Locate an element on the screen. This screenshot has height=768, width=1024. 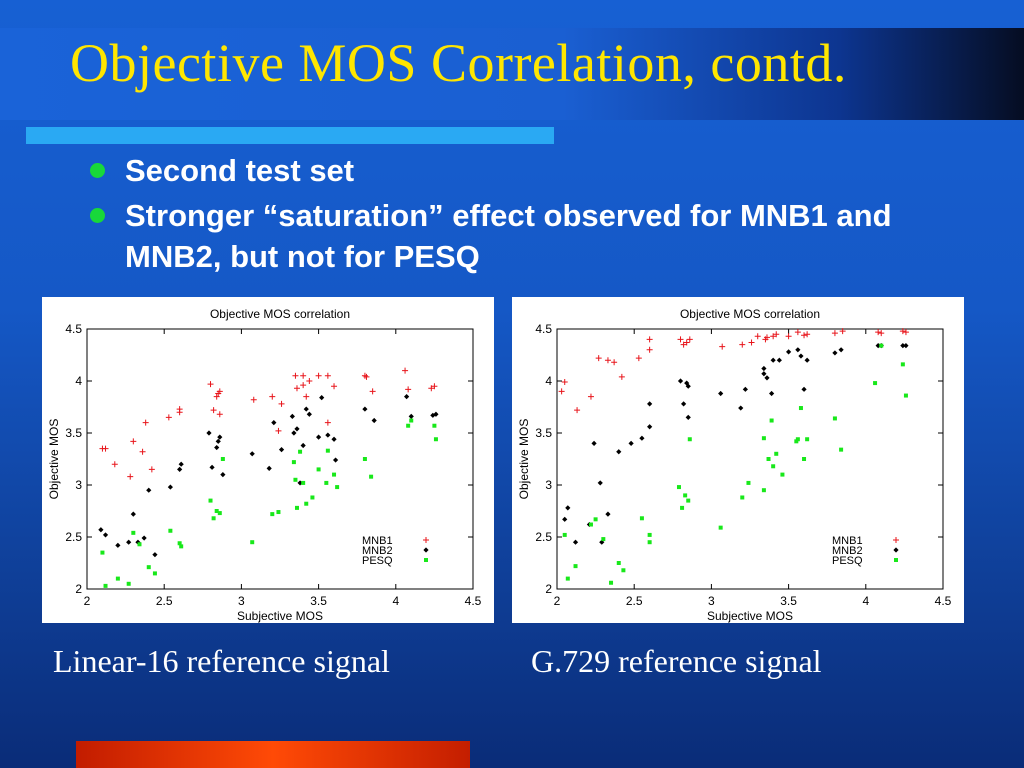
legend-marker-pesq is located at coordinates (426, 560).